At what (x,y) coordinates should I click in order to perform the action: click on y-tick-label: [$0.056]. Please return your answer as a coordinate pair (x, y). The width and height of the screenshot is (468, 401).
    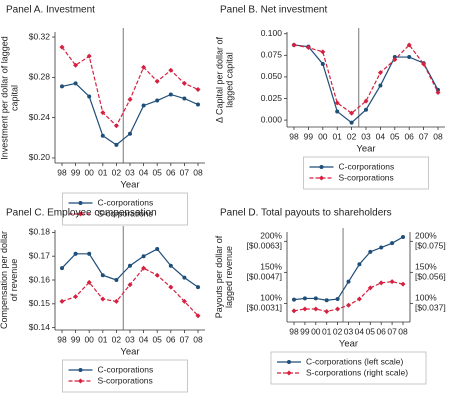
    Looking at the image, I should click on (430, 277).